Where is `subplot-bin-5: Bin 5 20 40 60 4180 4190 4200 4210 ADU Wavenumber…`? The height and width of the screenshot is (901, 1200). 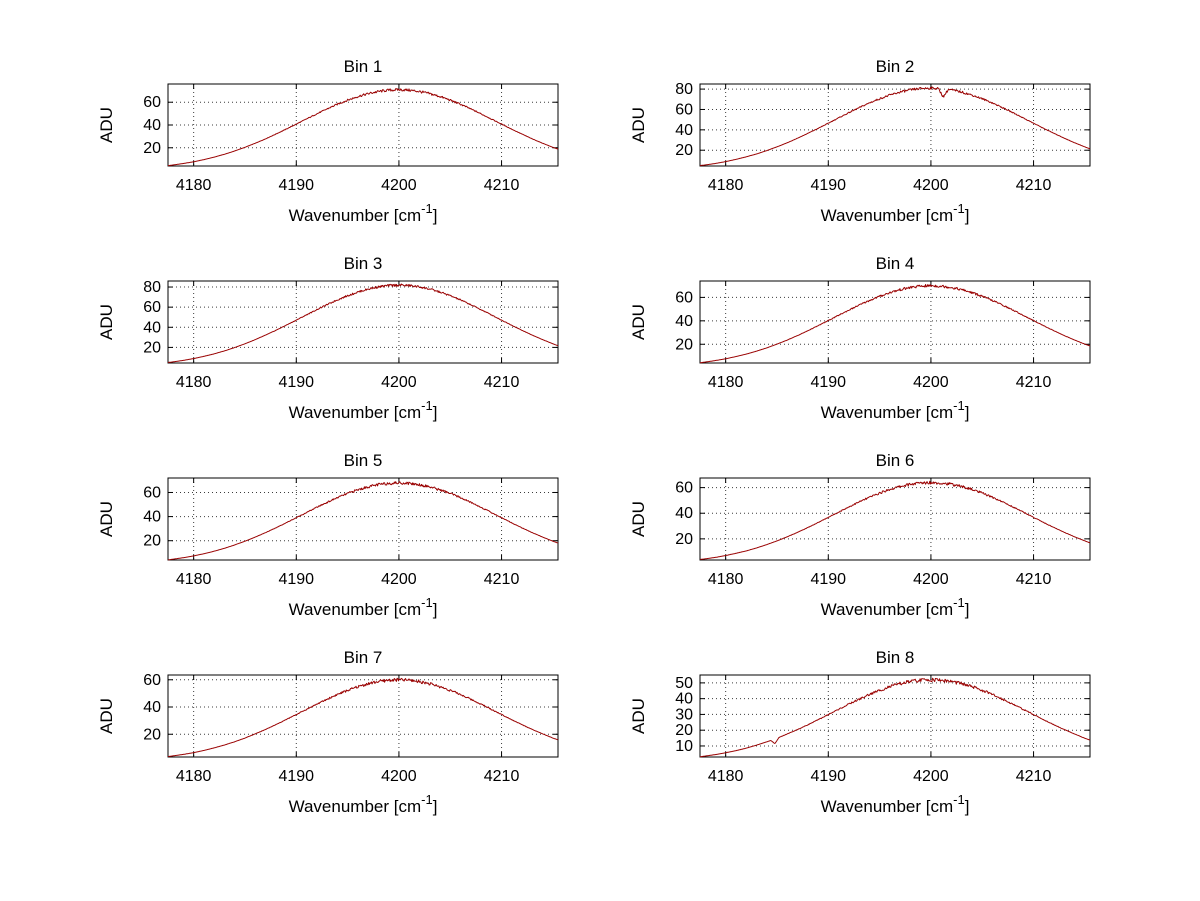 subplot-bin-5: Bin 5 20 40 60 4180 4190 4200 4210 ADU Wavenumber… is located at coordinates (280, 550).